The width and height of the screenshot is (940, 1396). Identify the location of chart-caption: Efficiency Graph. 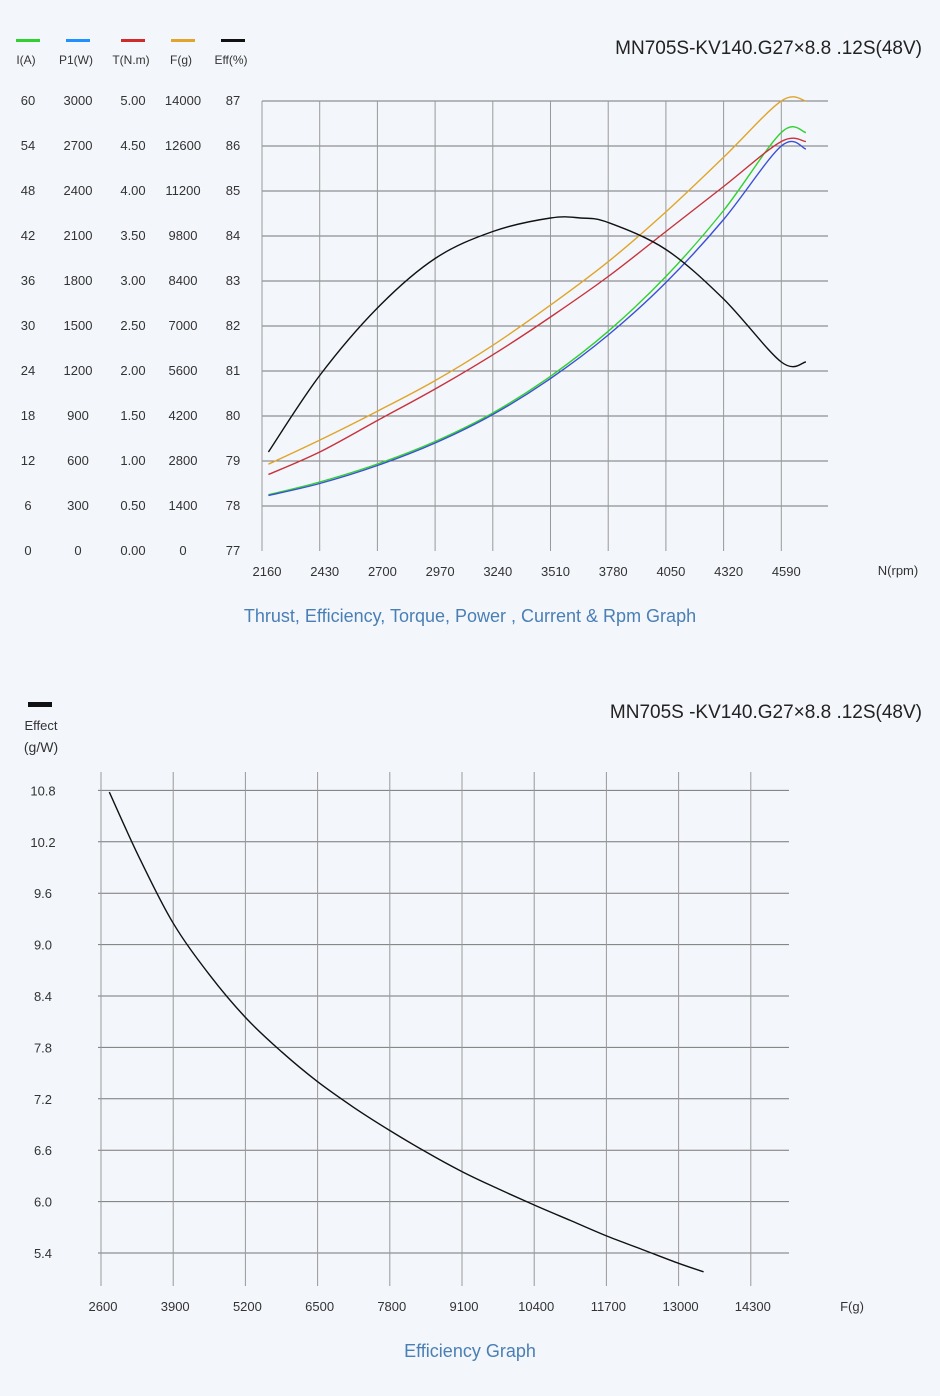
(470, 1351).